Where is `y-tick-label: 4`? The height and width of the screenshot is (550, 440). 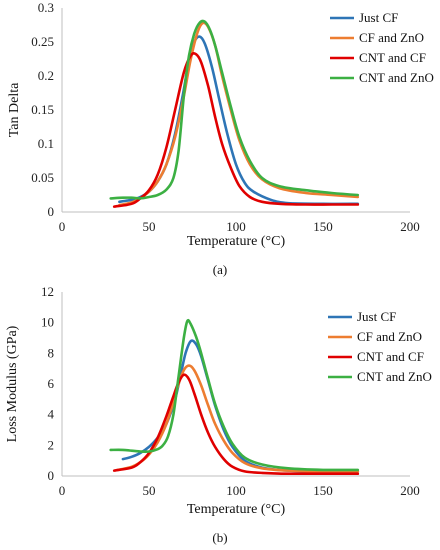 y-tick-label: 4 is located at coordinates (51, 414).